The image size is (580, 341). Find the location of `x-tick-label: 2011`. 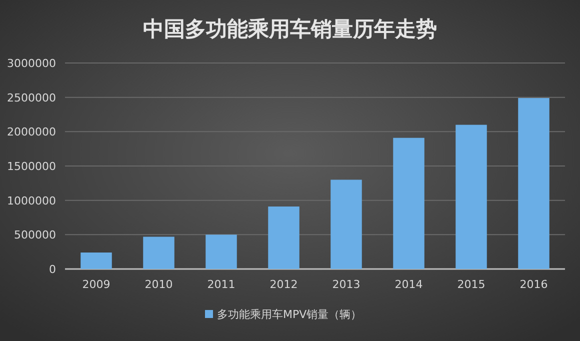

x-tick-label: 2011 is located at coordinates (221, 284).